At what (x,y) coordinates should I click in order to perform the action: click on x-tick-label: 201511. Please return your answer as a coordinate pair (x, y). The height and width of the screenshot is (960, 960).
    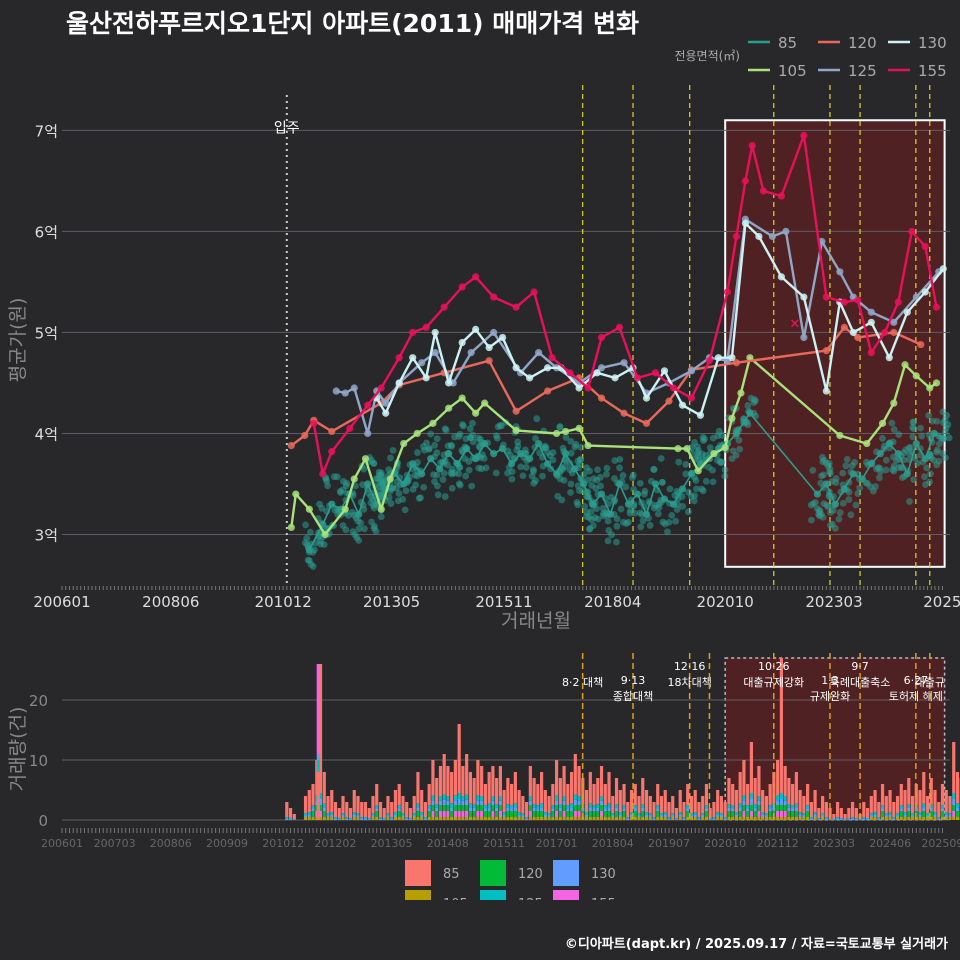
    Looking at the image, I should click on (503, 602).